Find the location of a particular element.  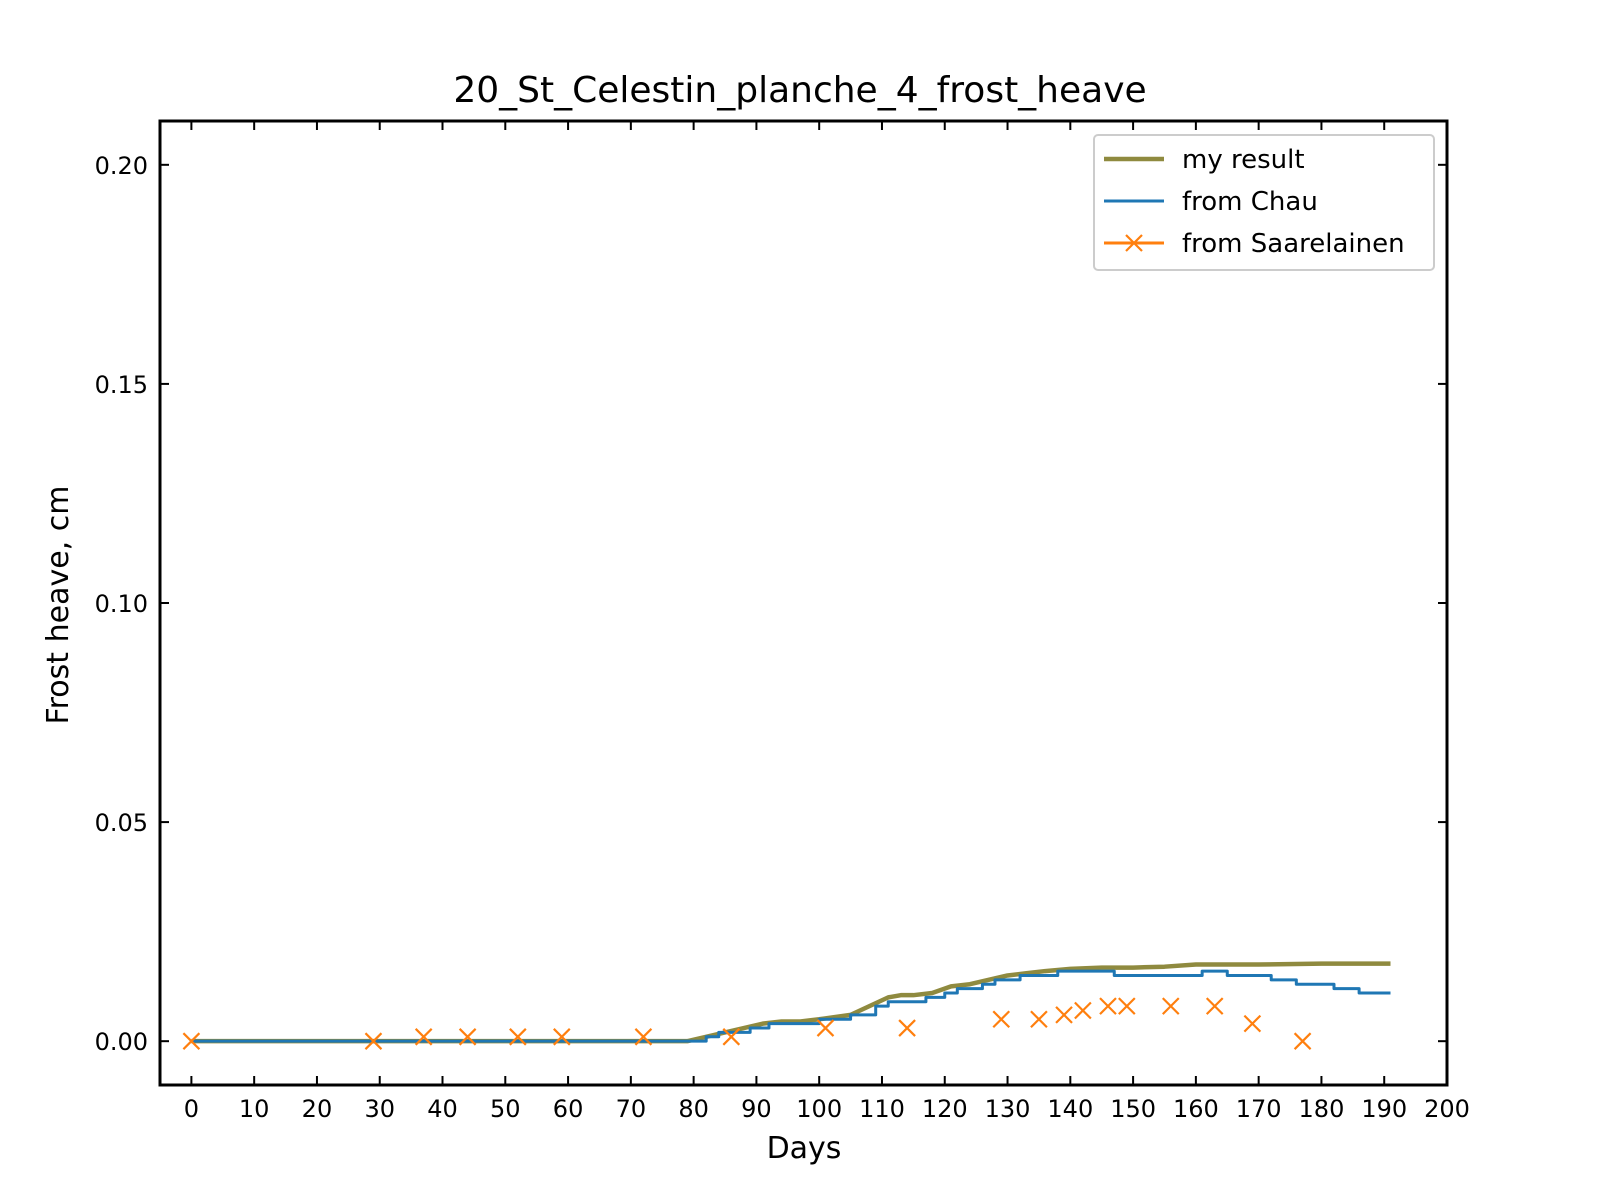

legend-box is located at coordinates (1264, 202).